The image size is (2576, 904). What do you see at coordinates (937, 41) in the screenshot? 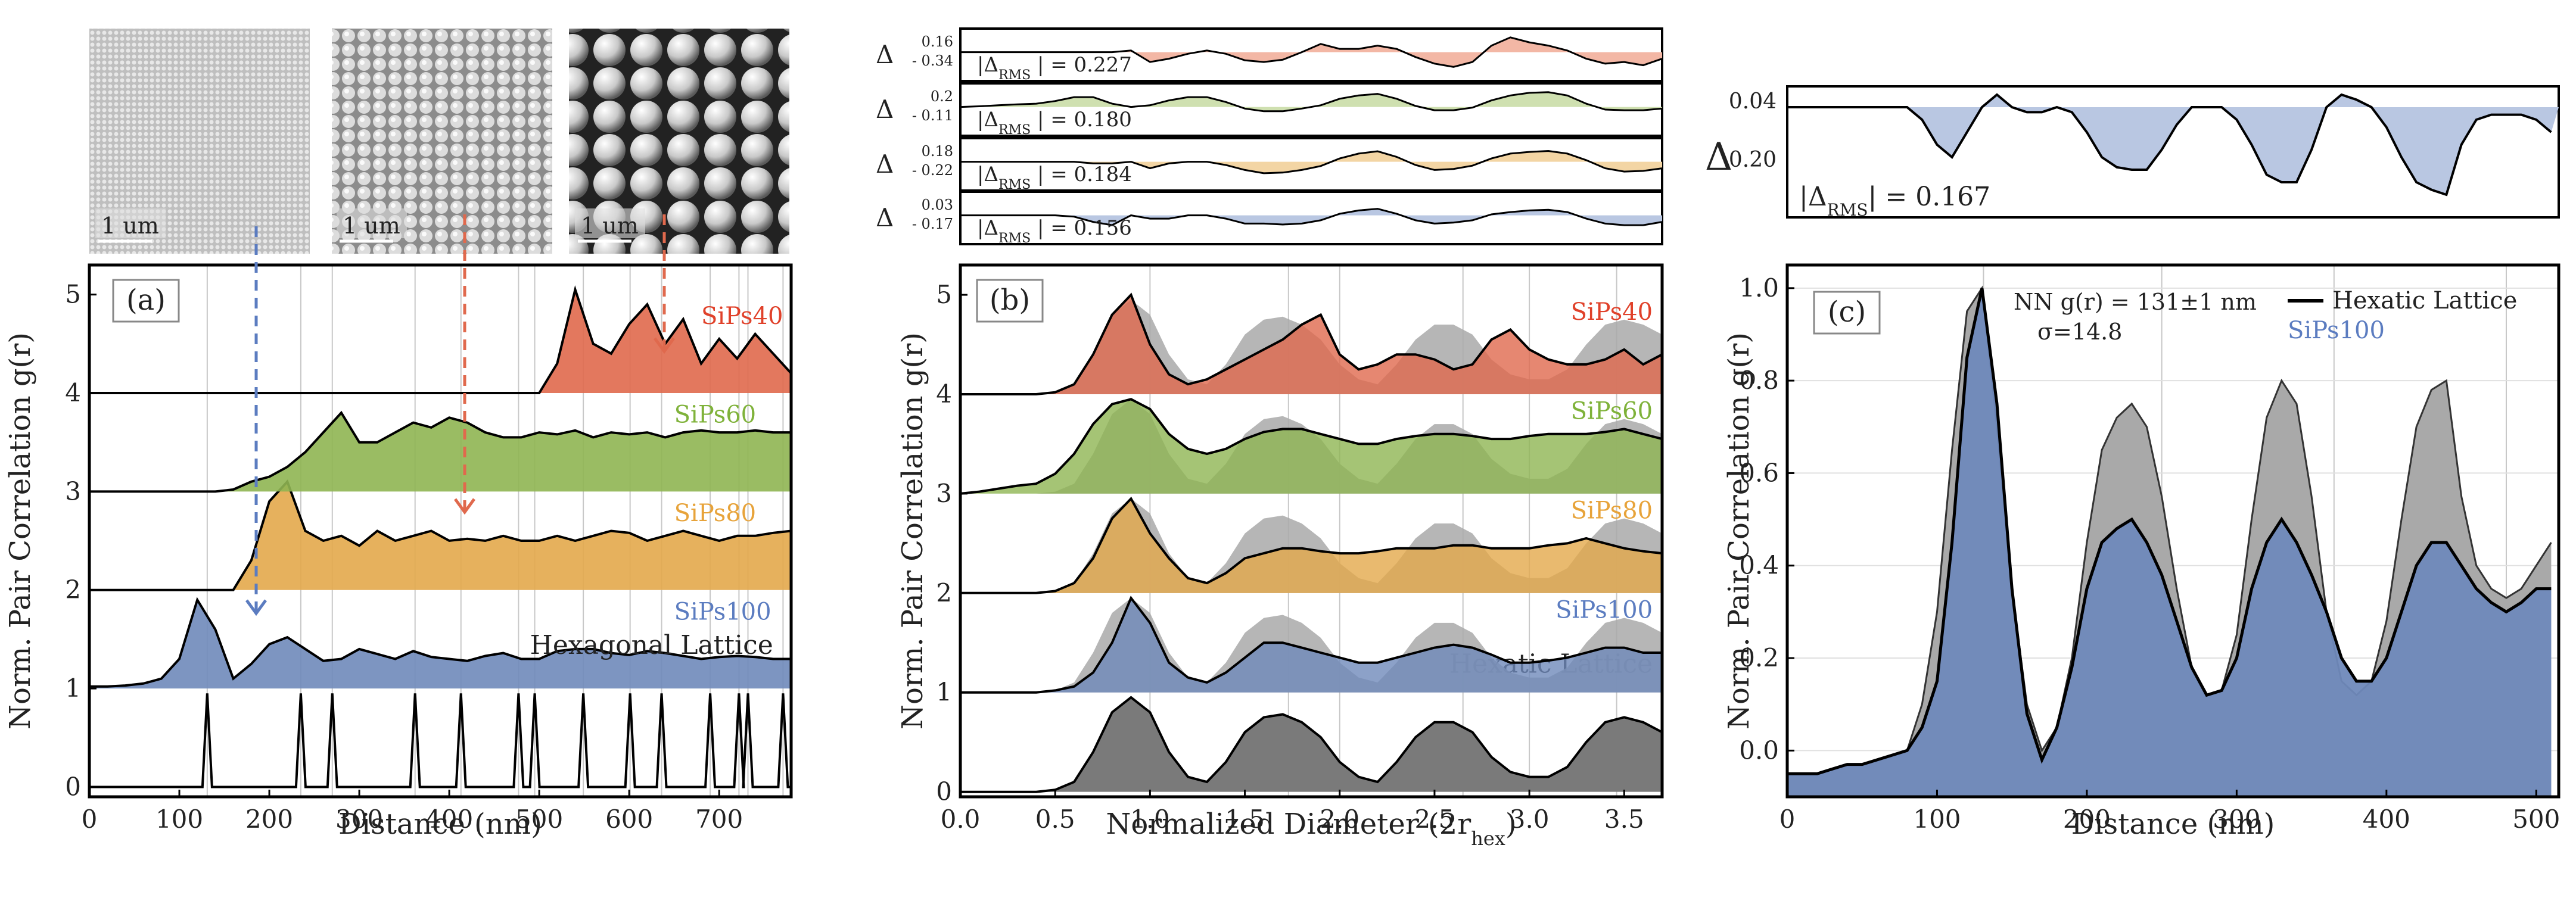
I see `delta-top: 0.16` at bounding box center [937, 41].